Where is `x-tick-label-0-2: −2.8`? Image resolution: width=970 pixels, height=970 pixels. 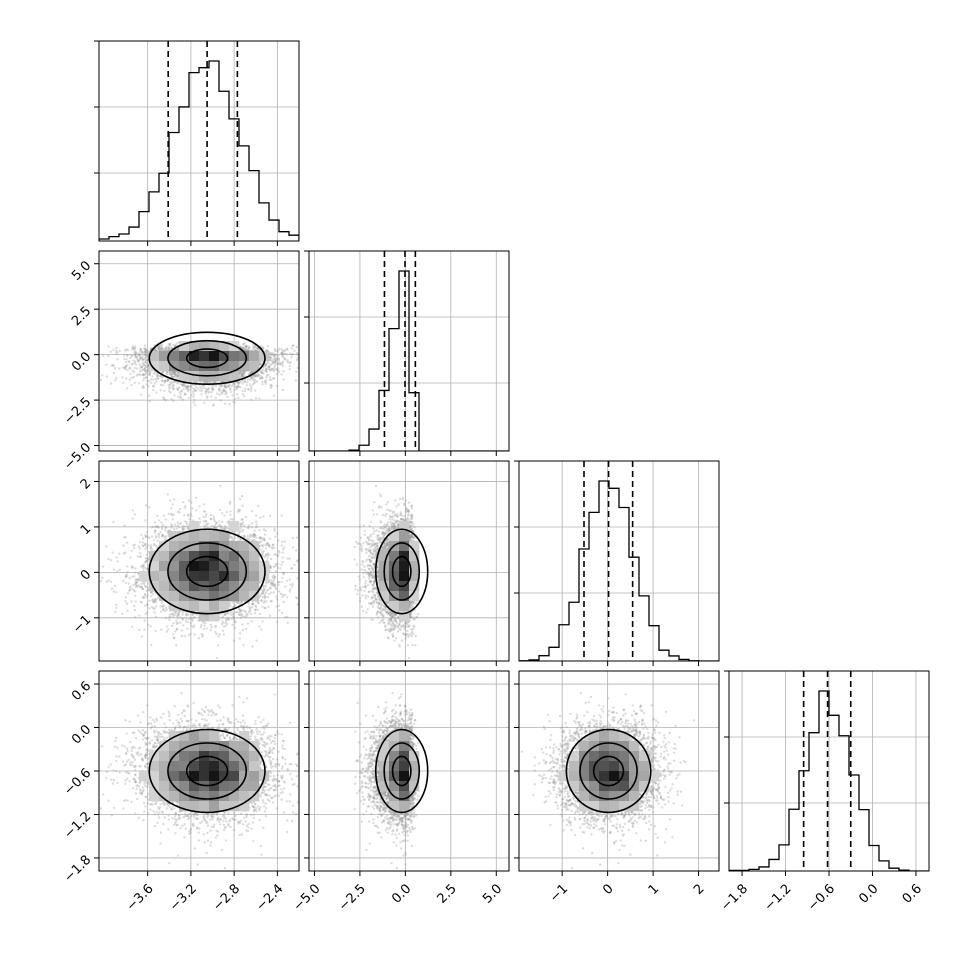 x-tick-label-0-2: −2.8 is located at coordinates (226, 897).